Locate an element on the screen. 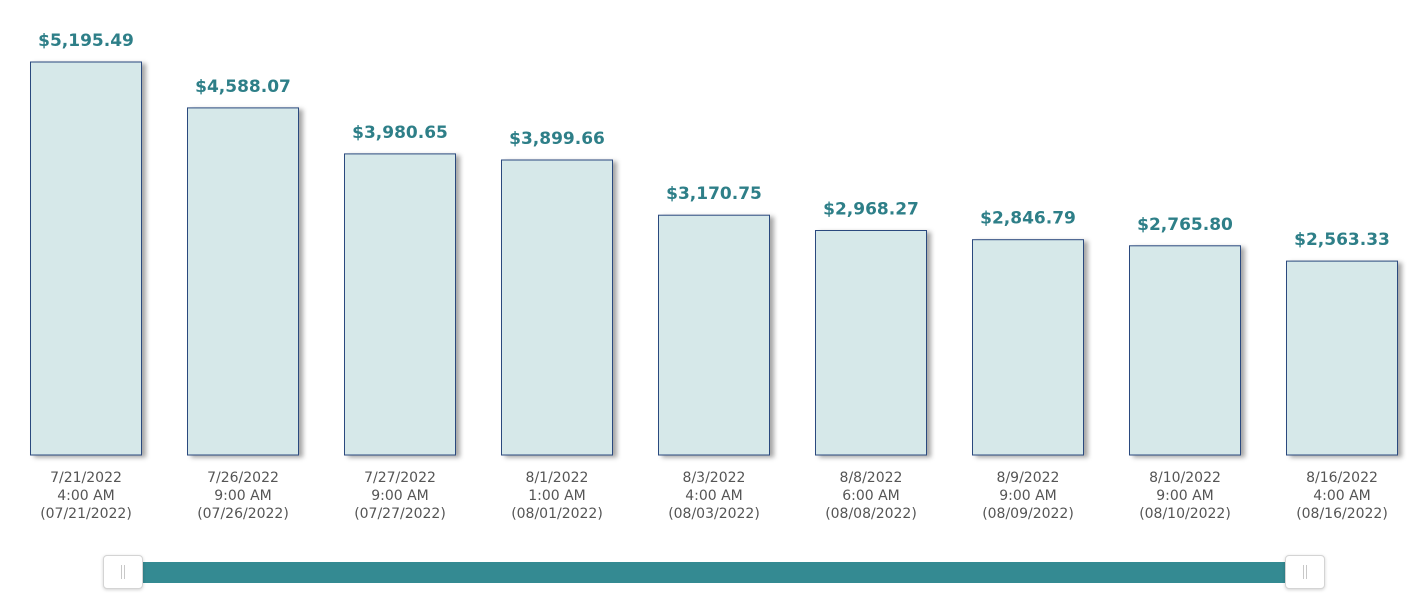 The height and width of the screenshot is (616, 1428). x-tick-label: 7/27/2022 9:00 AM (07/27/2022) is located at coordinates (400, 496).